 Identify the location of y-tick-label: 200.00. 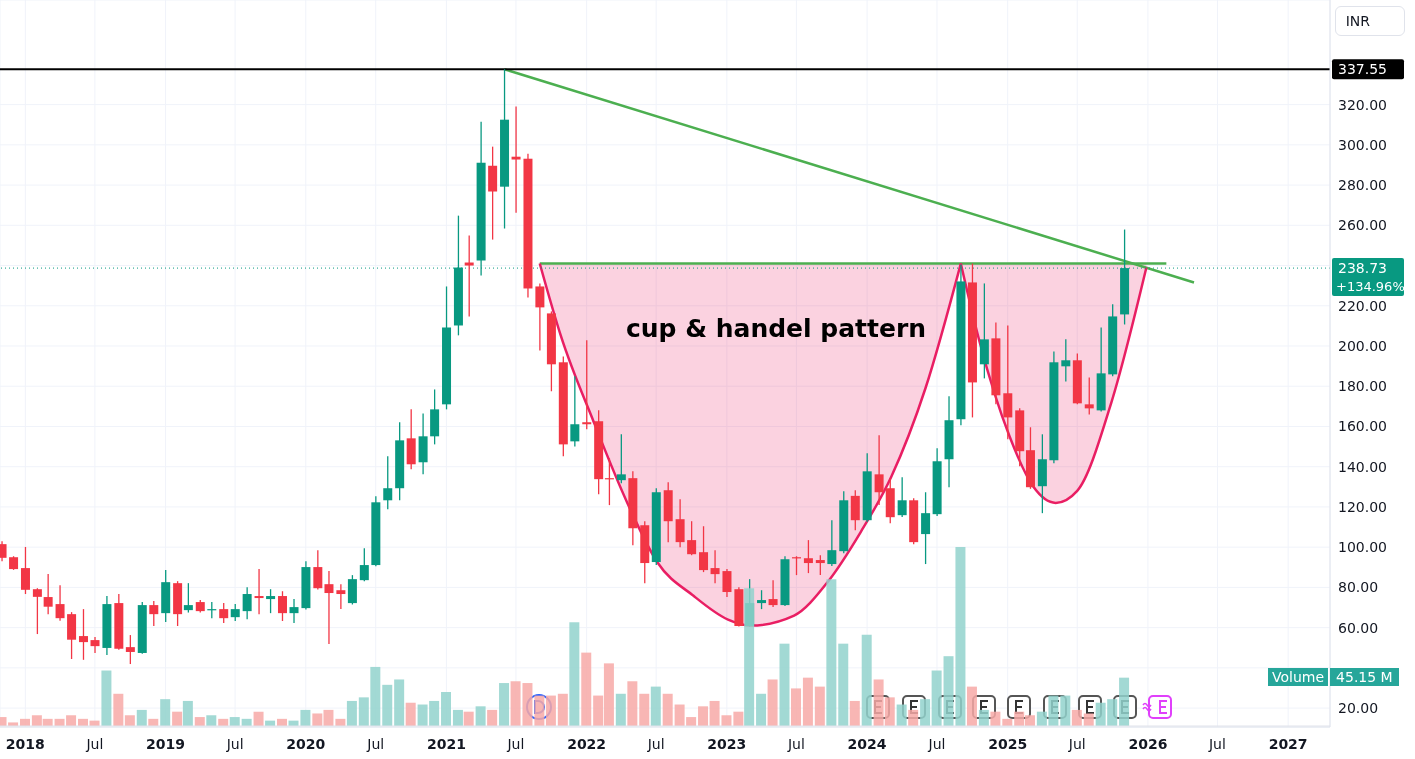
(1362, 345).